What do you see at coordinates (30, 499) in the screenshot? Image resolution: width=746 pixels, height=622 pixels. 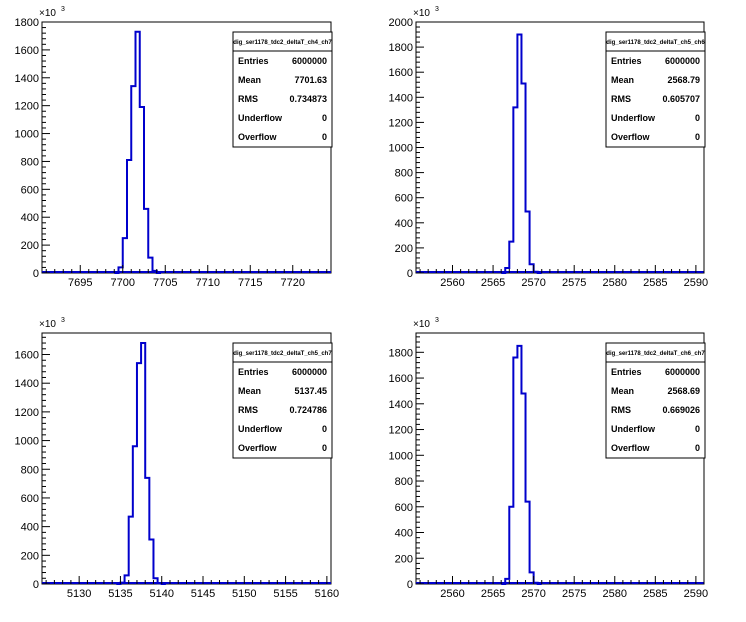 I see `y-tick-label: 600` at bounding box center [30, 499].